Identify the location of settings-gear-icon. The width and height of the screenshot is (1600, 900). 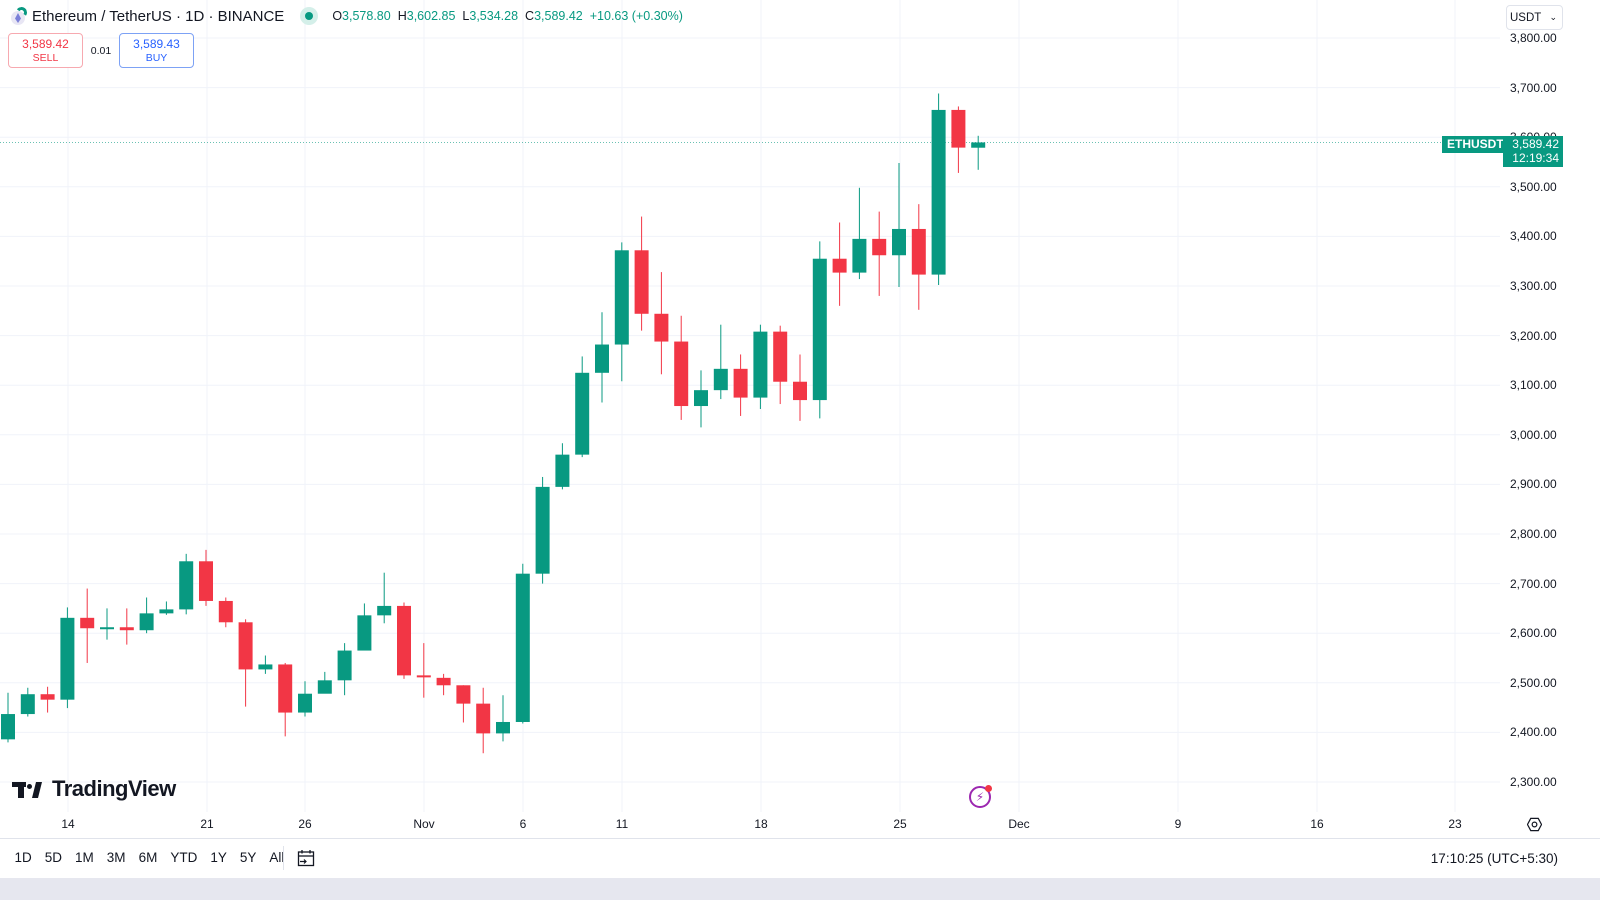
(1534, 824).